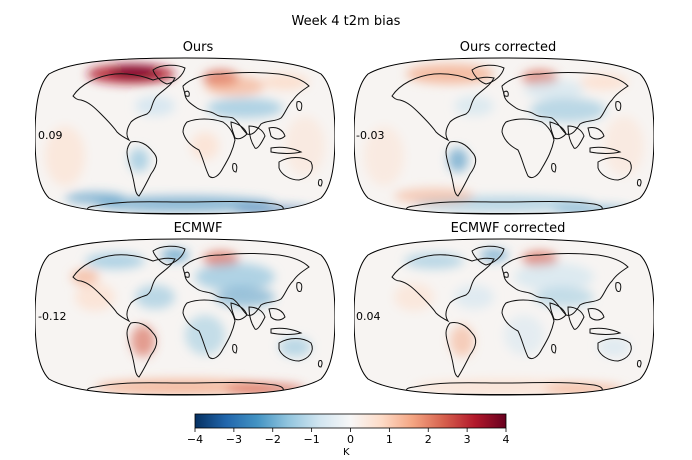 This screenshot has height=460, width=692. I want to click on map-ours-corrected, so click(504, 136).